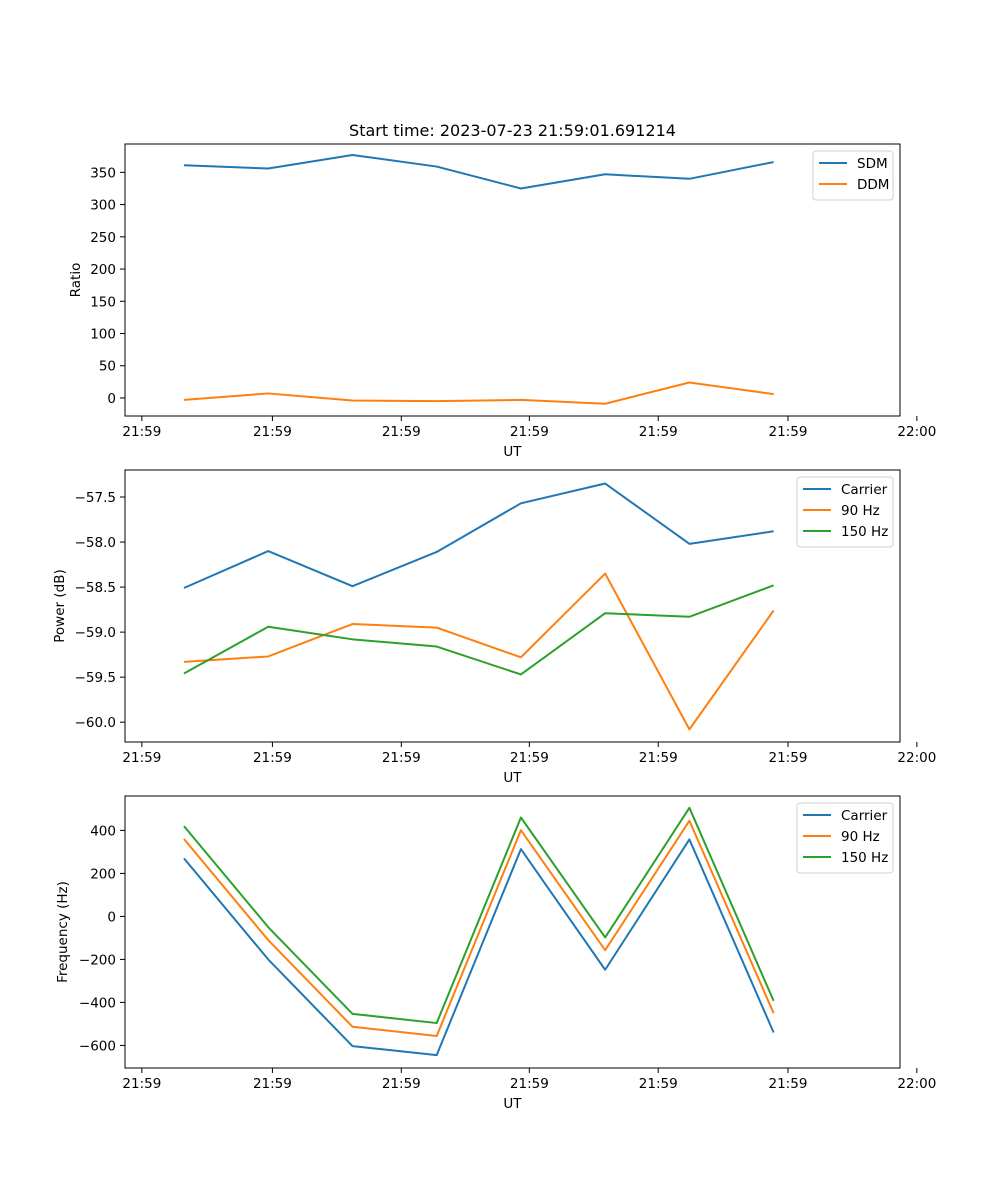 Image resolution: width=1000 pixels, height=1200 pixels. I want to click on y-tick-label: −200, so click(97, 960).